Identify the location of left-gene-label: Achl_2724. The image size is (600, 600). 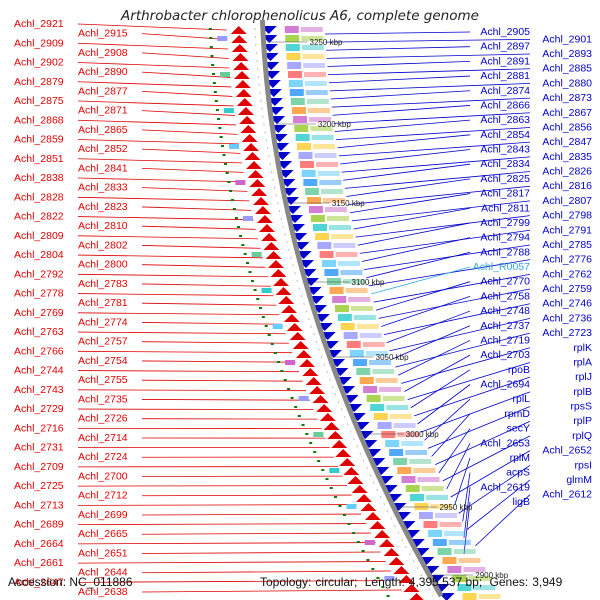
(103, 457).